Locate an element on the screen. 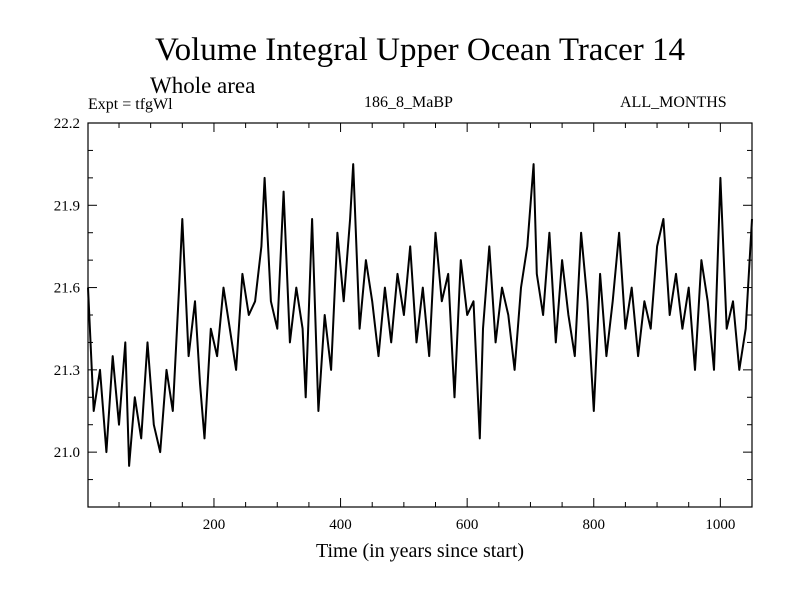  months-label: ALL_MONTHS is located at coordinates (673, 102).